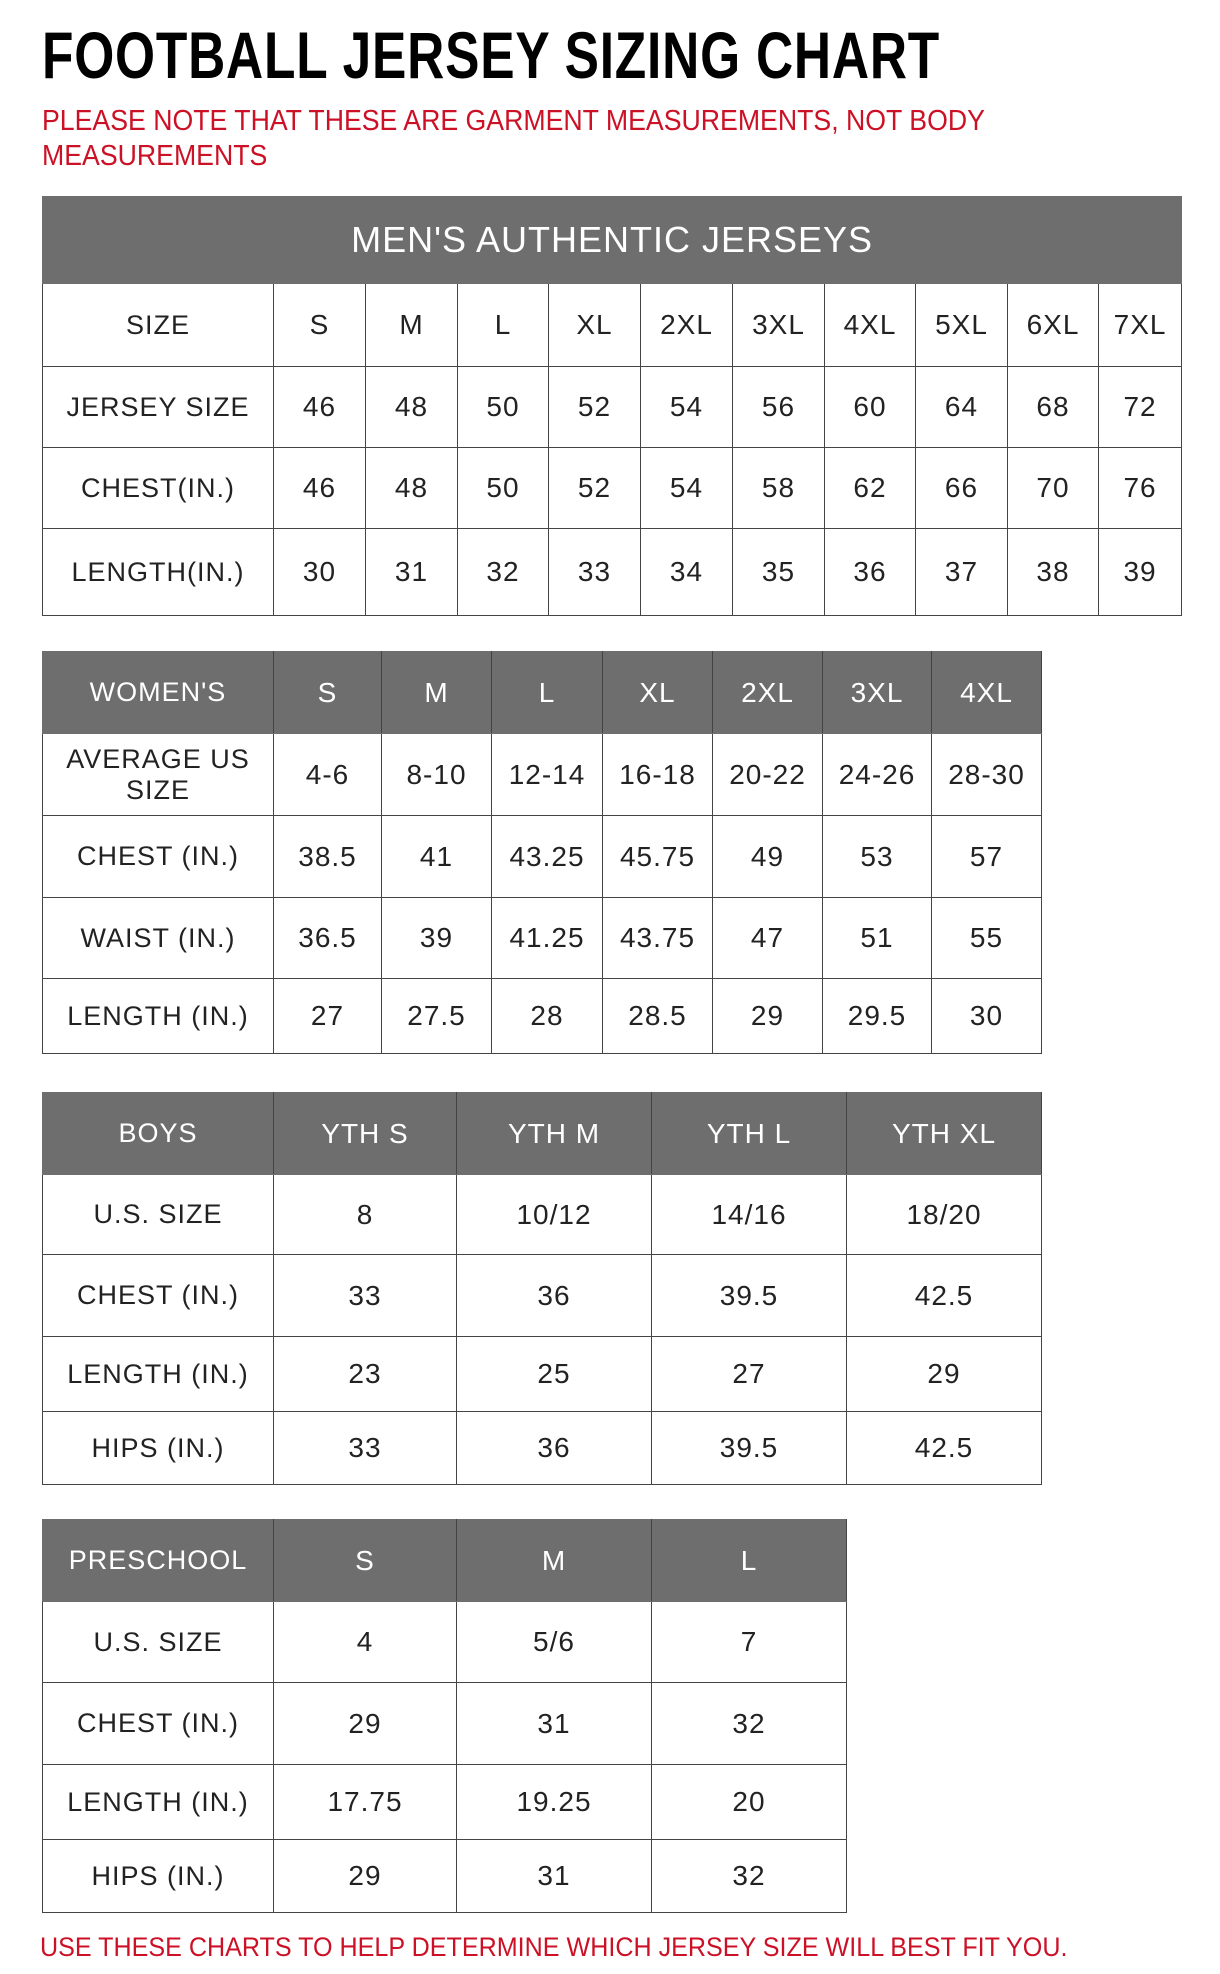 This screenshot has width=1220, height=1974. Describe the element at coordinates (547, 1016) in the screenshot. I see `table-cell: 28` at that location.